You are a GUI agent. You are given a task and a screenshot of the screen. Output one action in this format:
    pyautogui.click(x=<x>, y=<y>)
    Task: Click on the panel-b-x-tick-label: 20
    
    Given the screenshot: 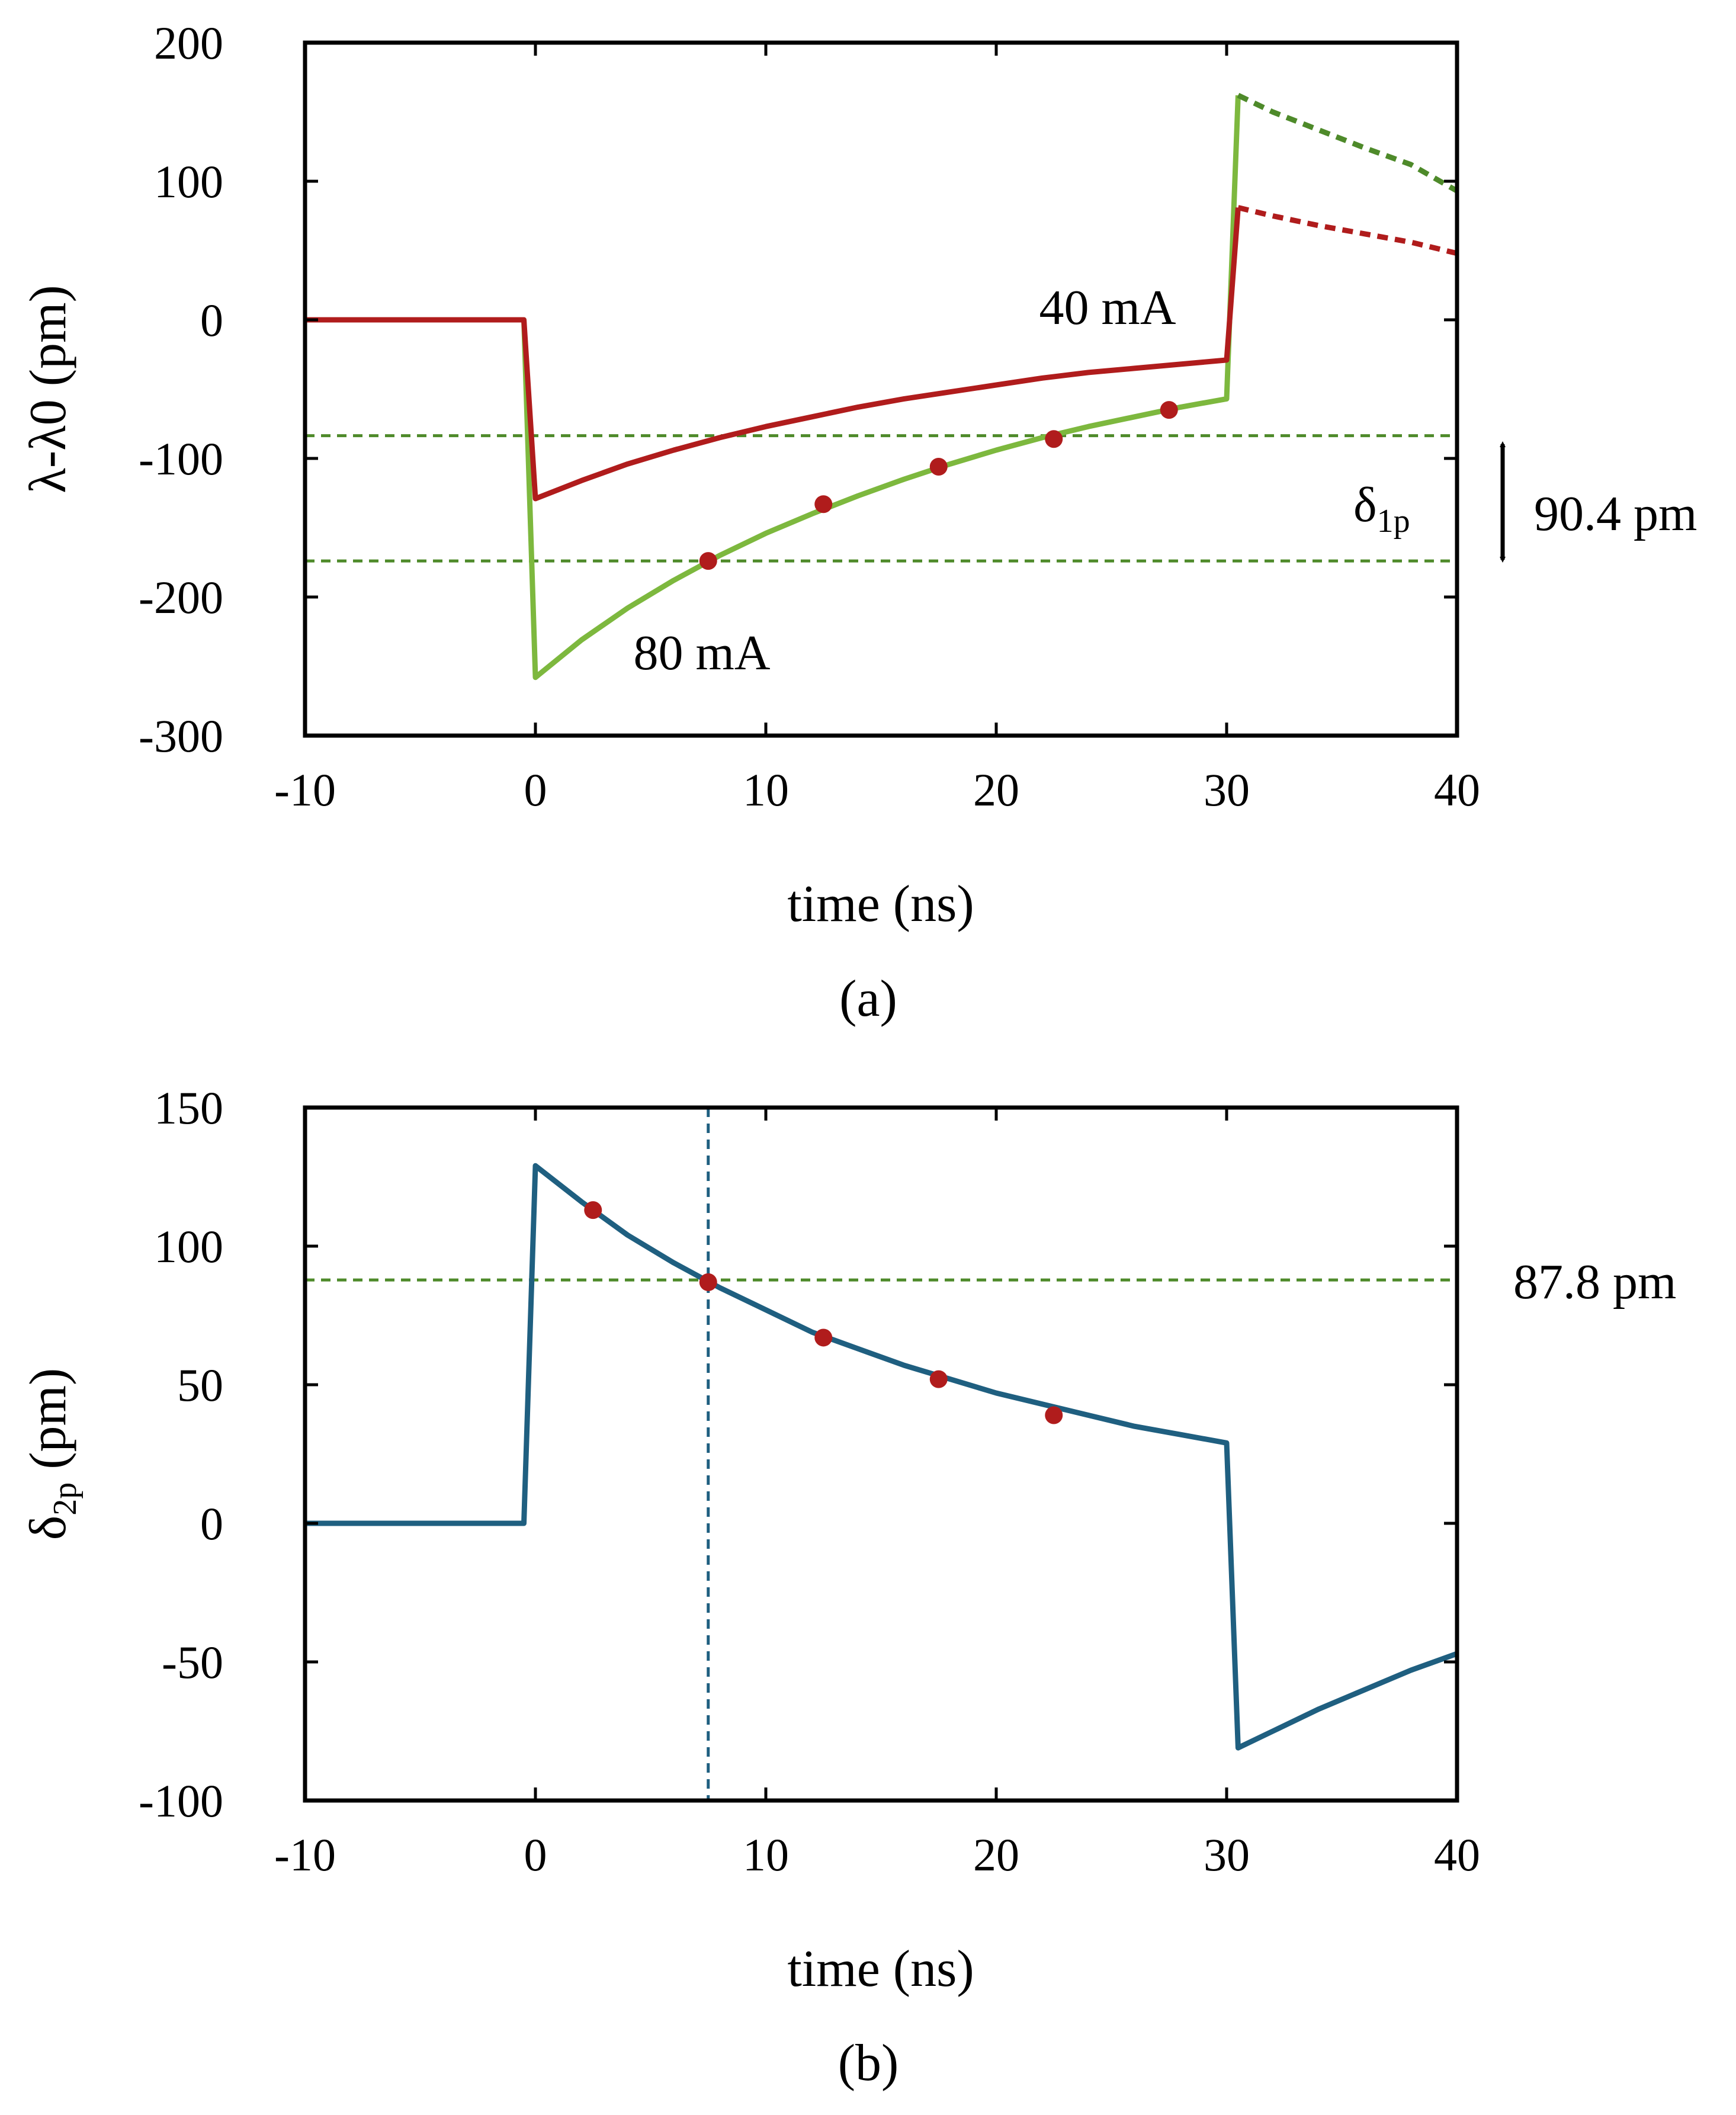 What is the action you would take?
    pyautogui.click(x=996, y=1855)
    